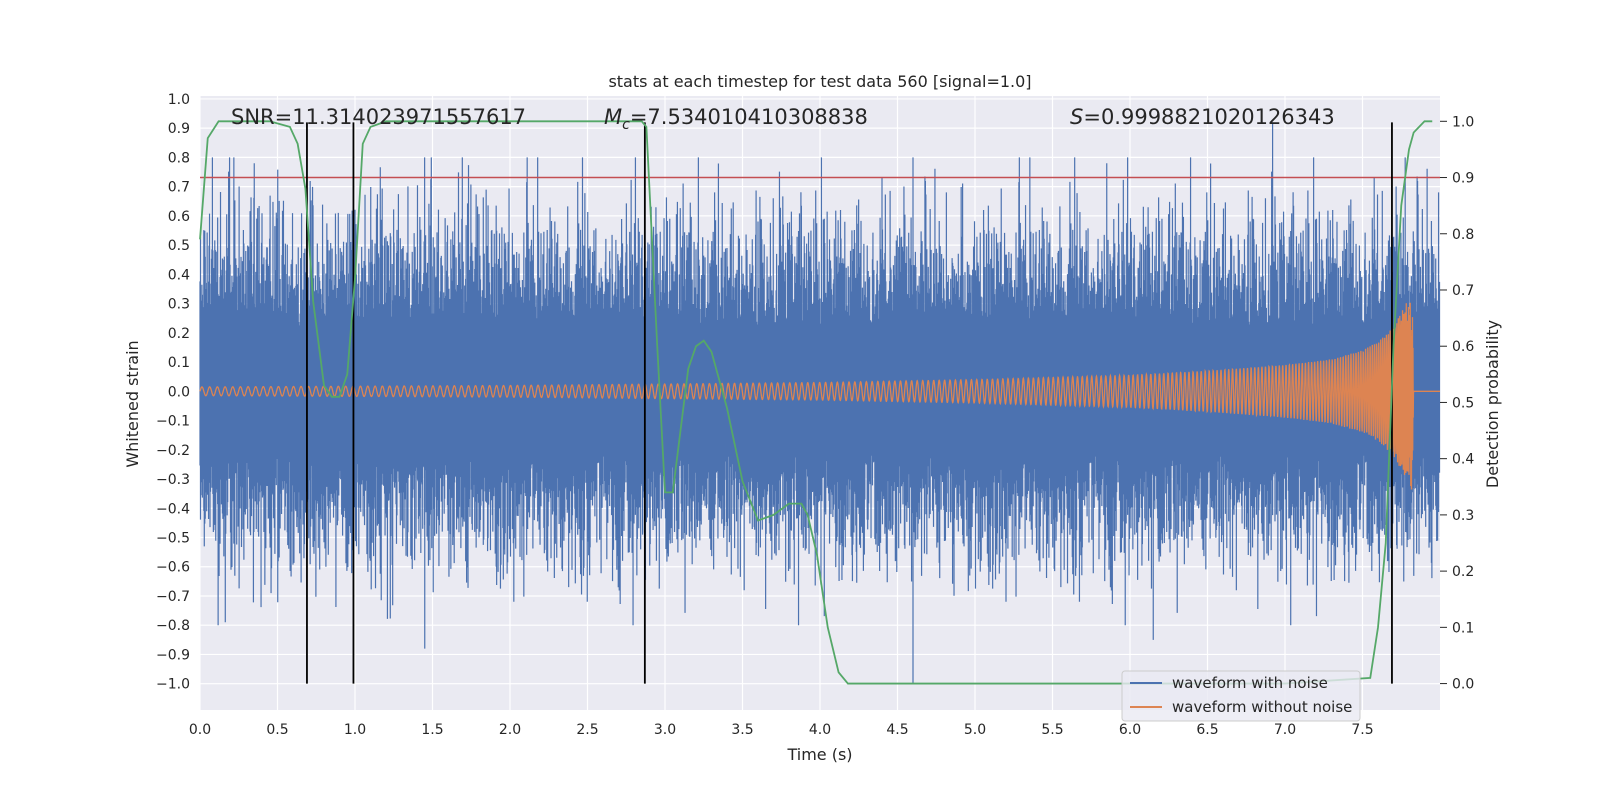  I want to click on y-tick-label: 1.0, so click(179, 100).